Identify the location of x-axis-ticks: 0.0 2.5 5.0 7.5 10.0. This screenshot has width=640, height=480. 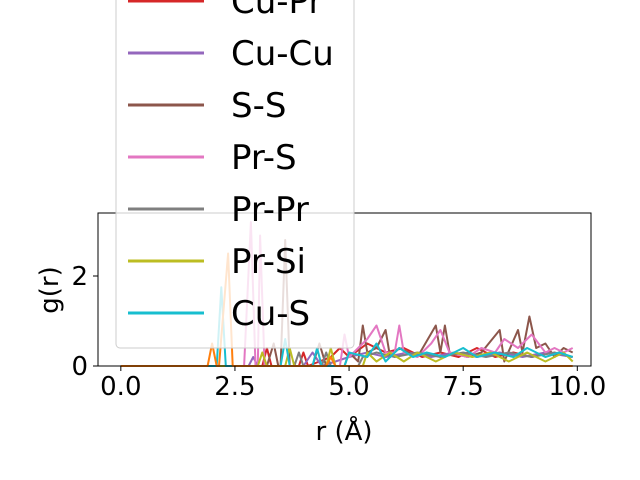
(353, 384).